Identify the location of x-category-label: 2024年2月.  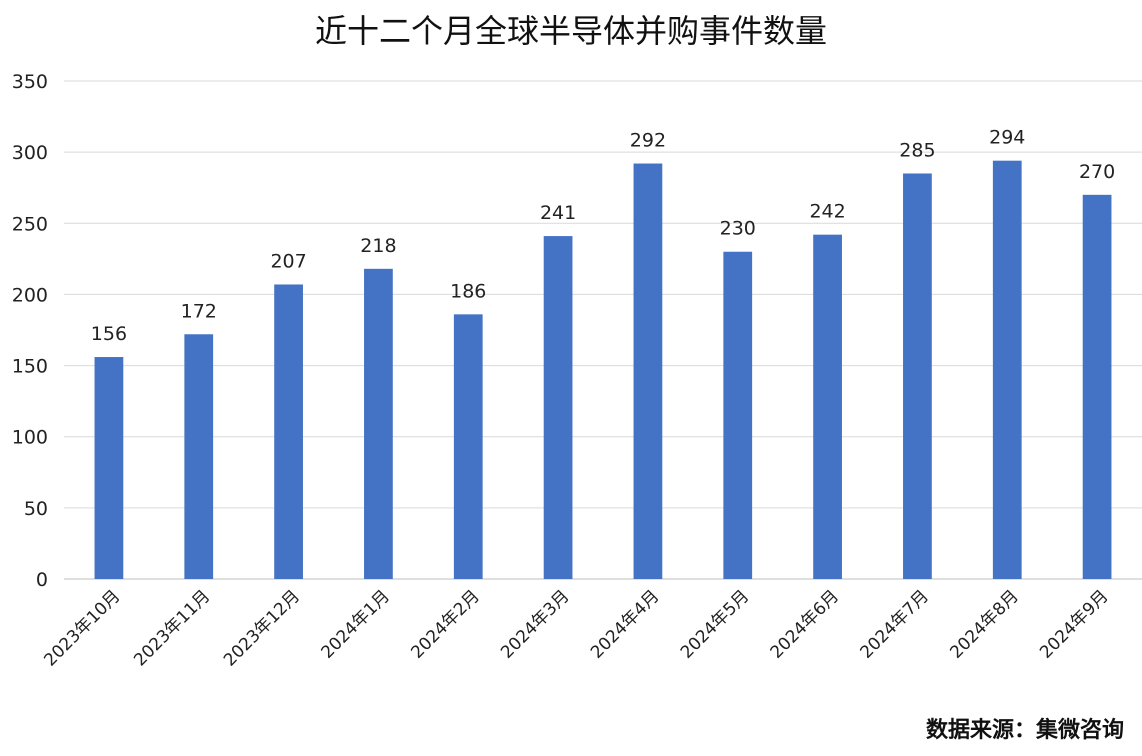
(445, 624).